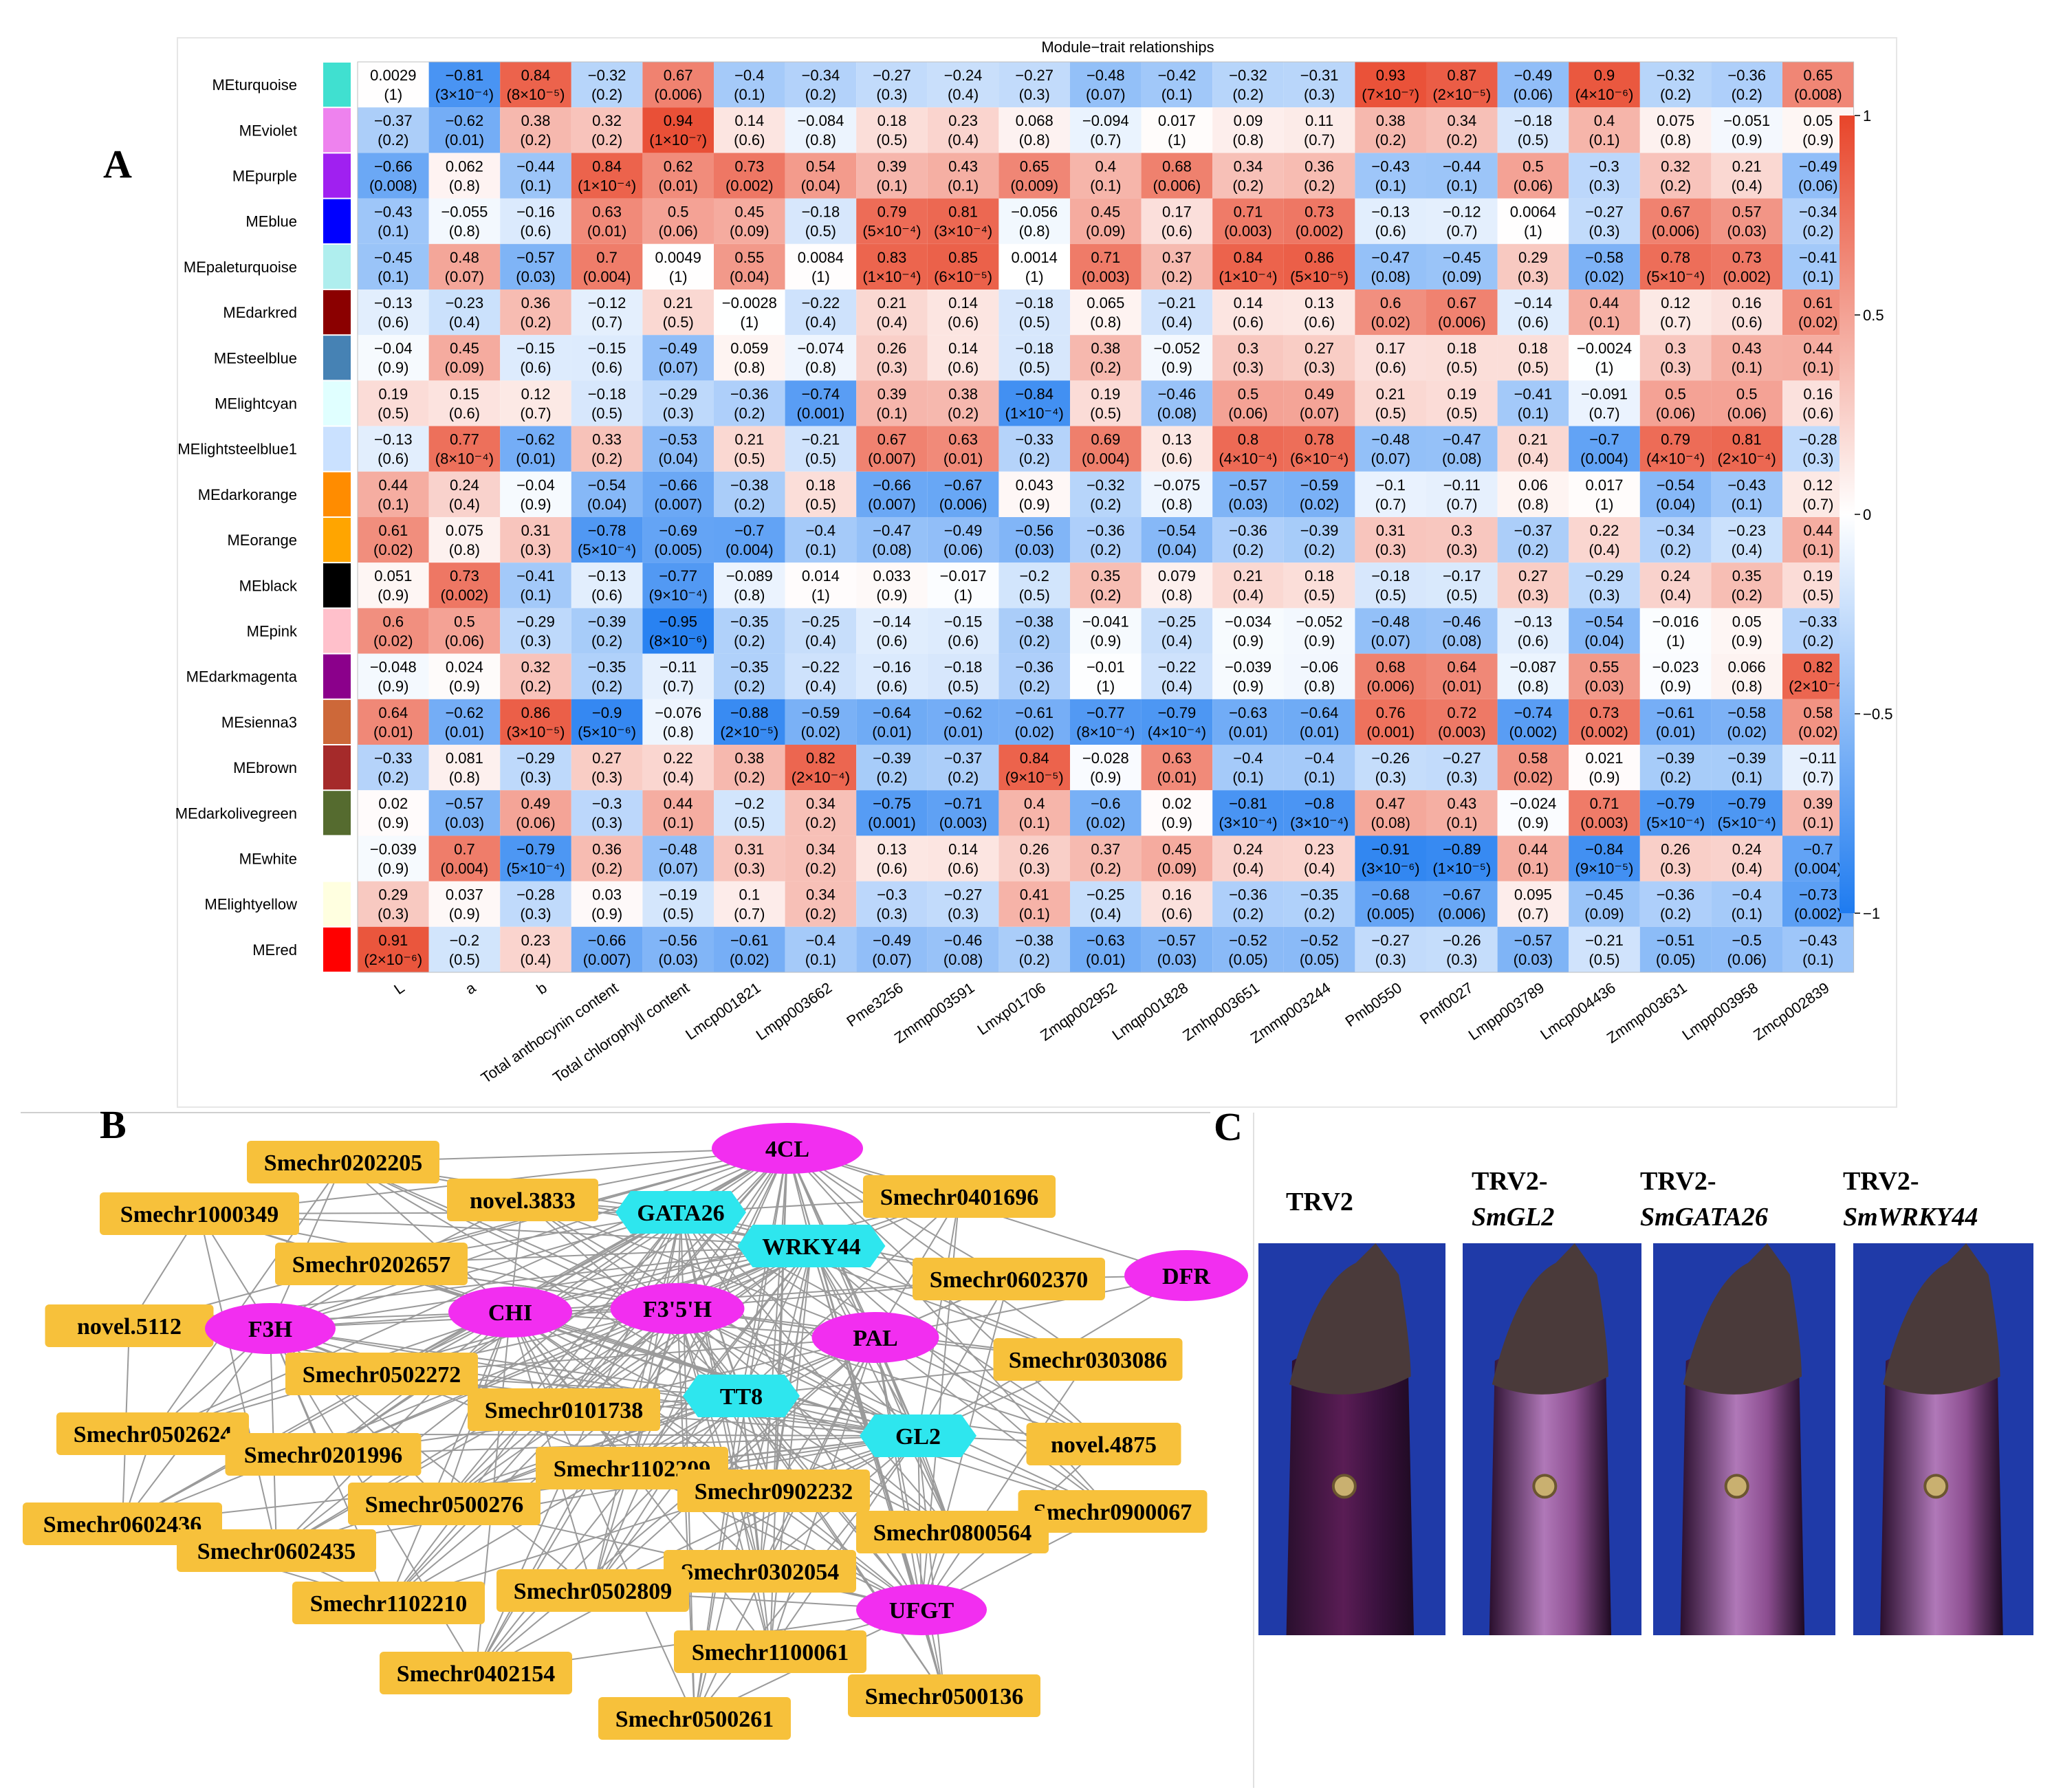 This screenshot has width=2052, height=1792. What do you see at coordinates (1604, 257) in the screenshot?
I see `cell-correlation: −0.58` at bounding box center [1604, 257].